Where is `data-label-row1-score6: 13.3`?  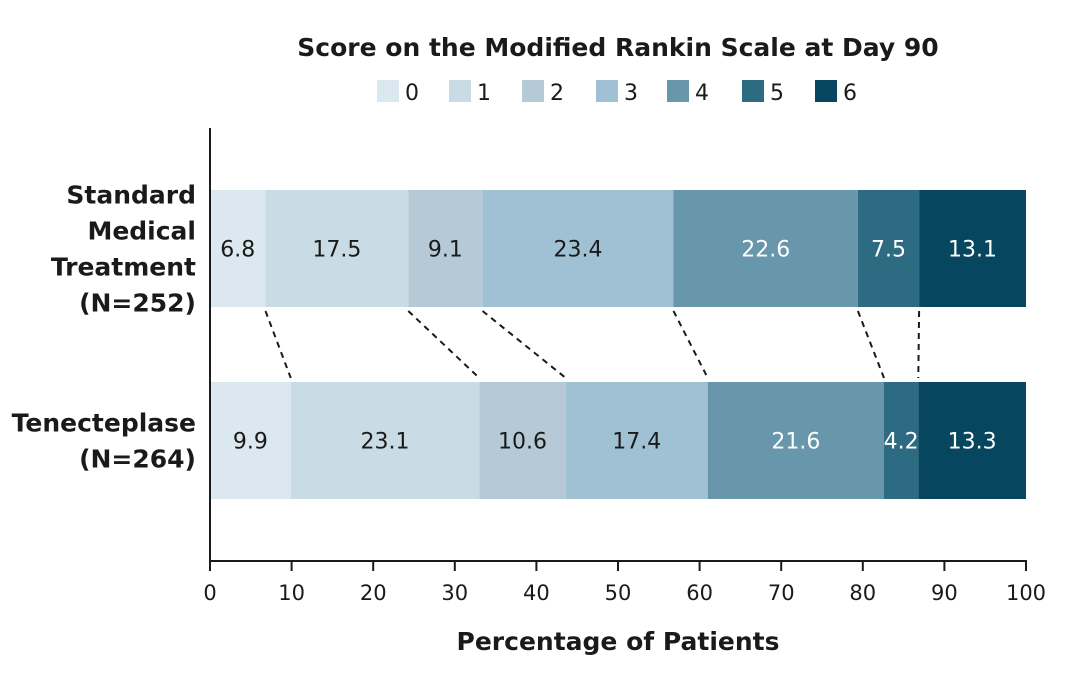 data-label-row1-score6: 13.3 is located at coordinates (972, 442).